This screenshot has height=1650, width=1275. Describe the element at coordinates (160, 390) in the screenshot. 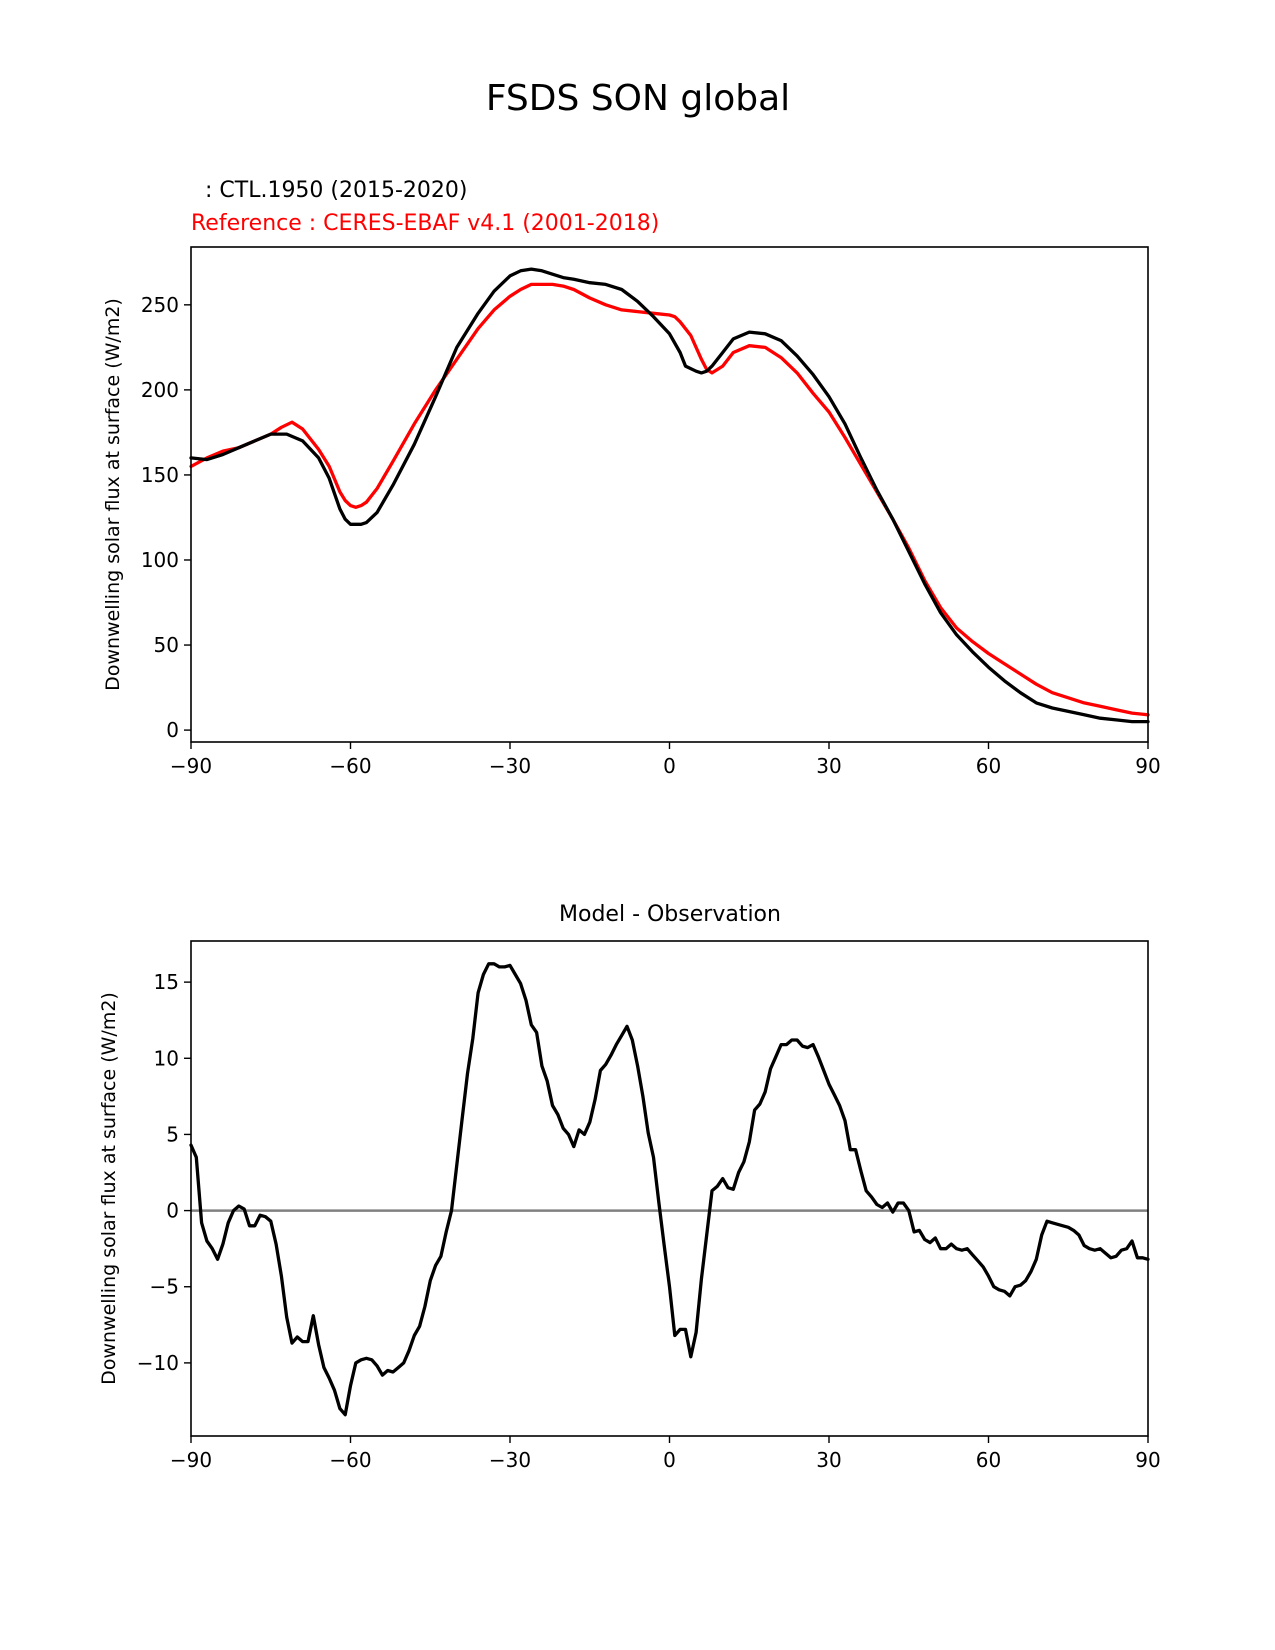

I see `top-chart-y-tick-label: 200` at that location.